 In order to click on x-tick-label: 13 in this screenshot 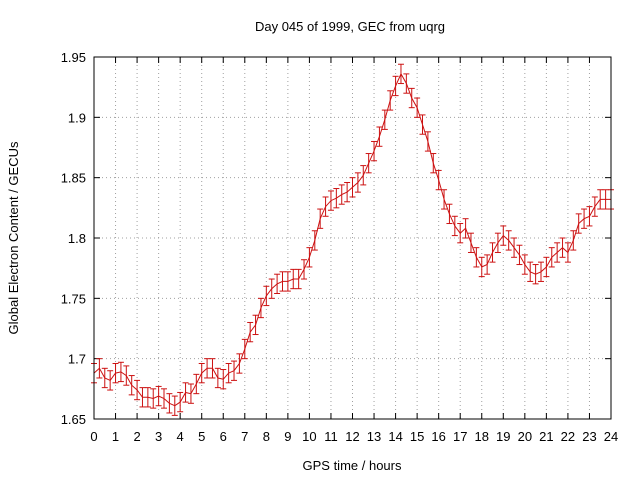, I will do `click(374, 436)`.